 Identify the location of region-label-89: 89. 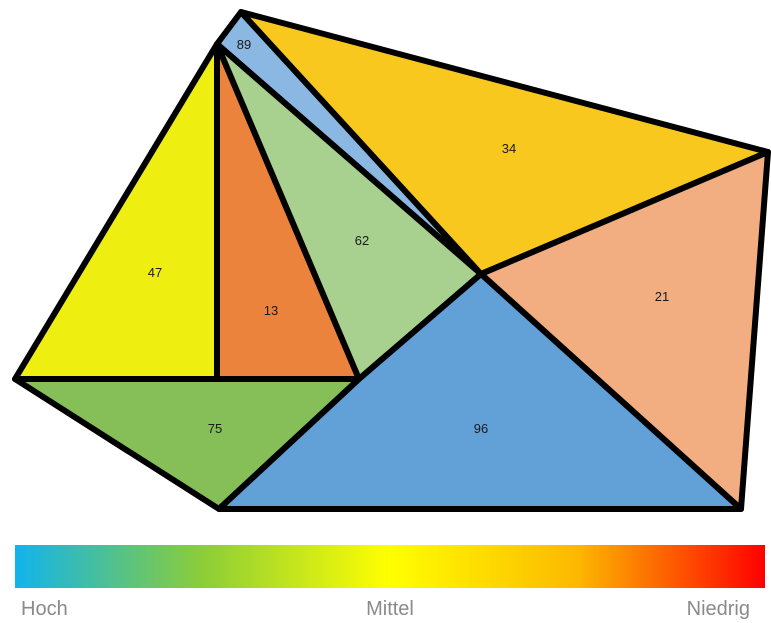
(244, 44).